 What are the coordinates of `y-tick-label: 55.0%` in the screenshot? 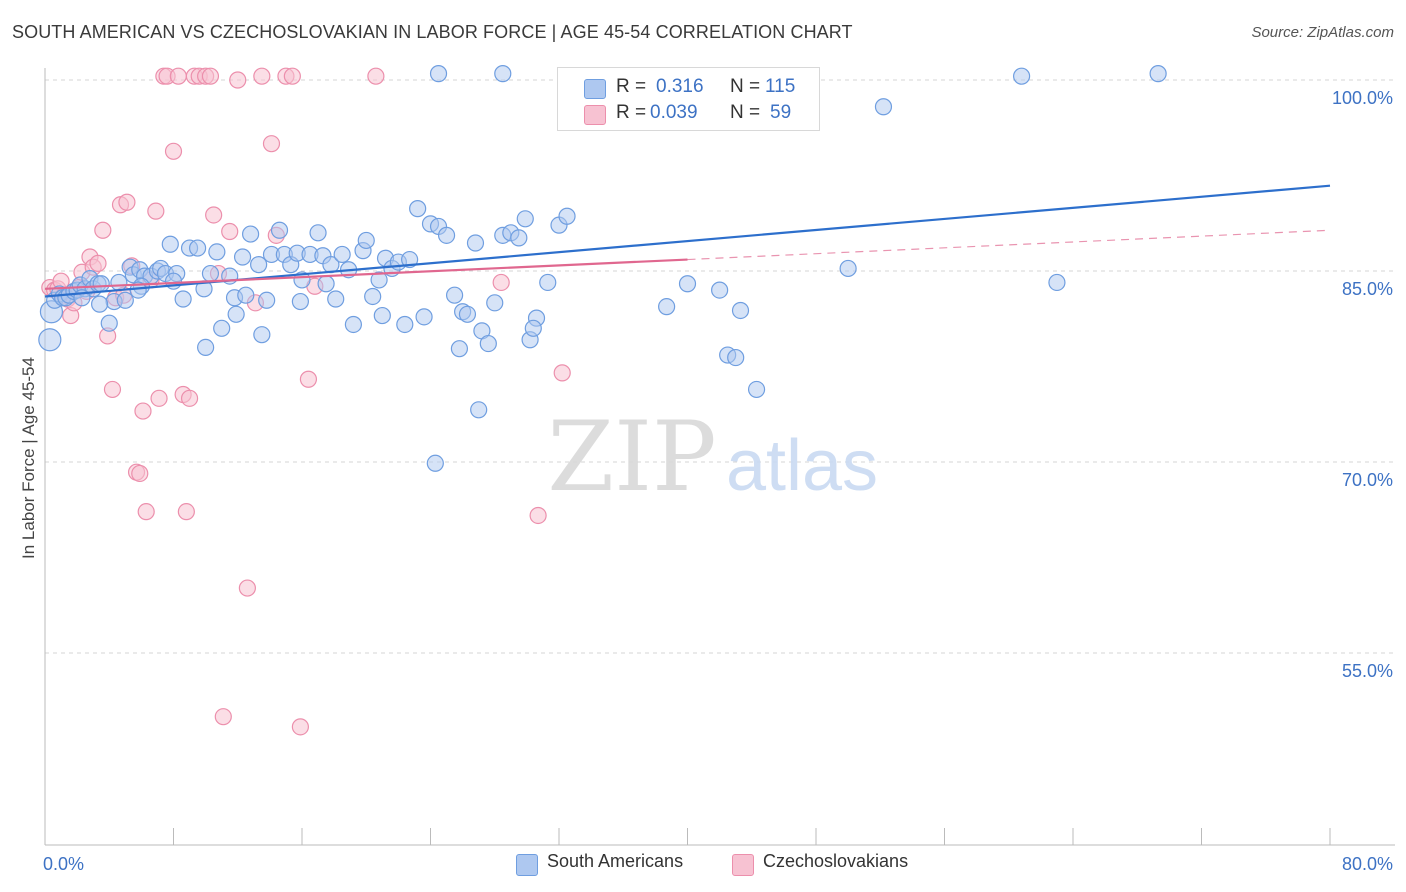 It's located at (1367, 671).